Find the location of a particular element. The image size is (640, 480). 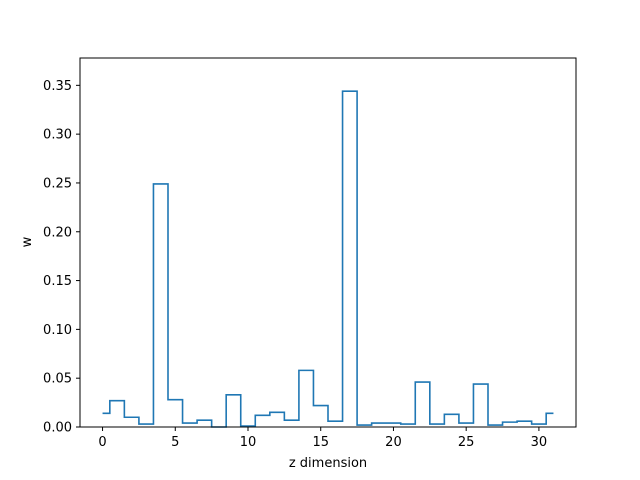

y-tick-label: 0.10 is located at coordinates (57, 330).